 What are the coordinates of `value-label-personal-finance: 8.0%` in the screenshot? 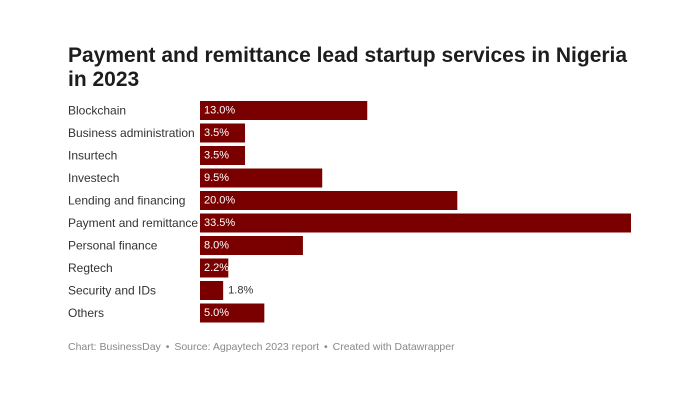 It's located at (216, 246).